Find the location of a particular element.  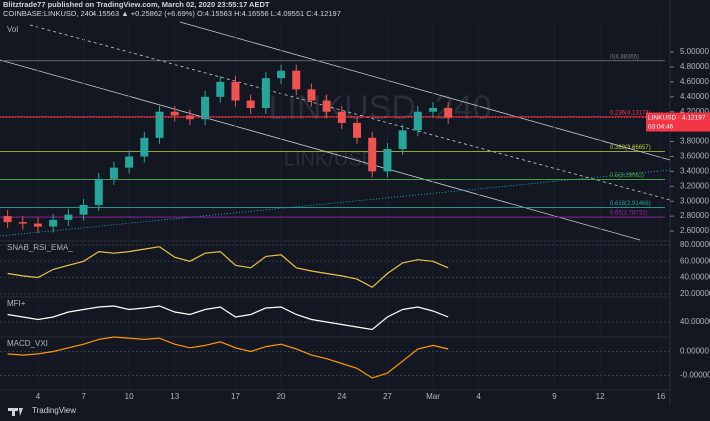

y-tick-label: 0.00000 is located at coordinates (694, 351).